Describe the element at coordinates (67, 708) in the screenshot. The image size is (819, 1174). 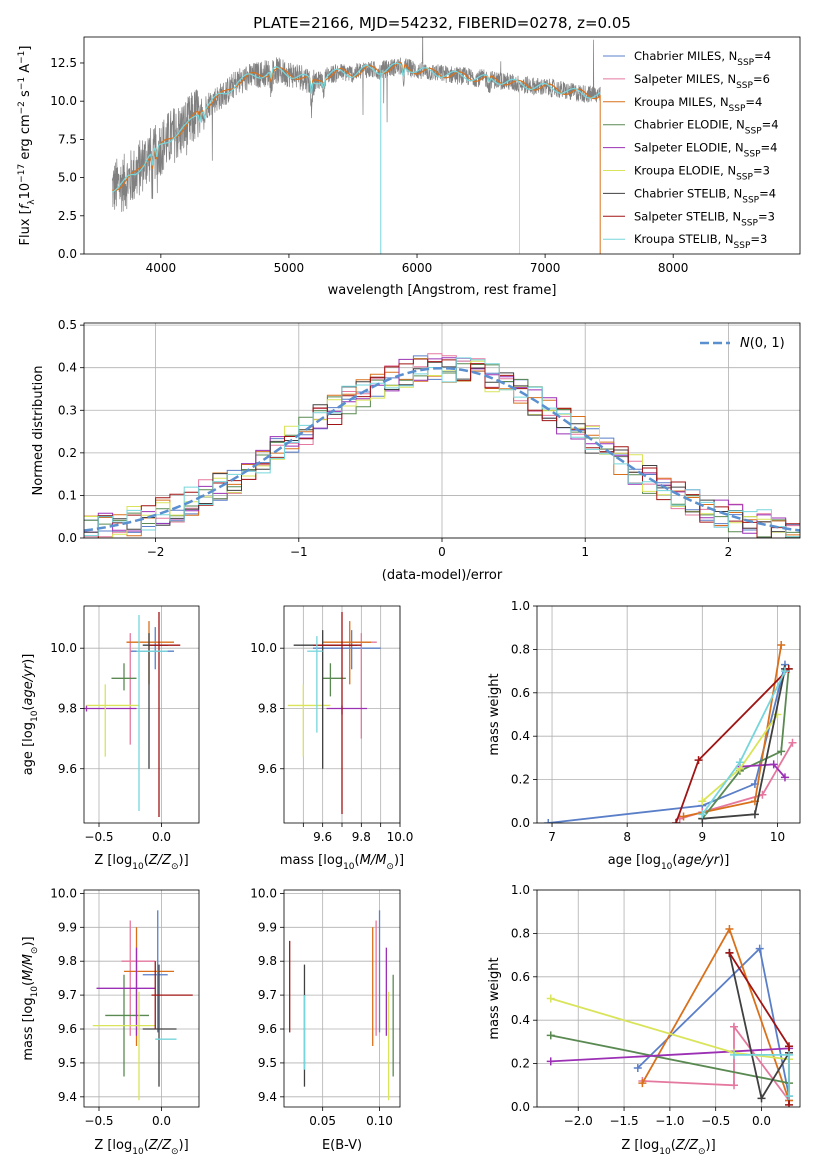
I see `y-tick-label: 9.8` at that location.